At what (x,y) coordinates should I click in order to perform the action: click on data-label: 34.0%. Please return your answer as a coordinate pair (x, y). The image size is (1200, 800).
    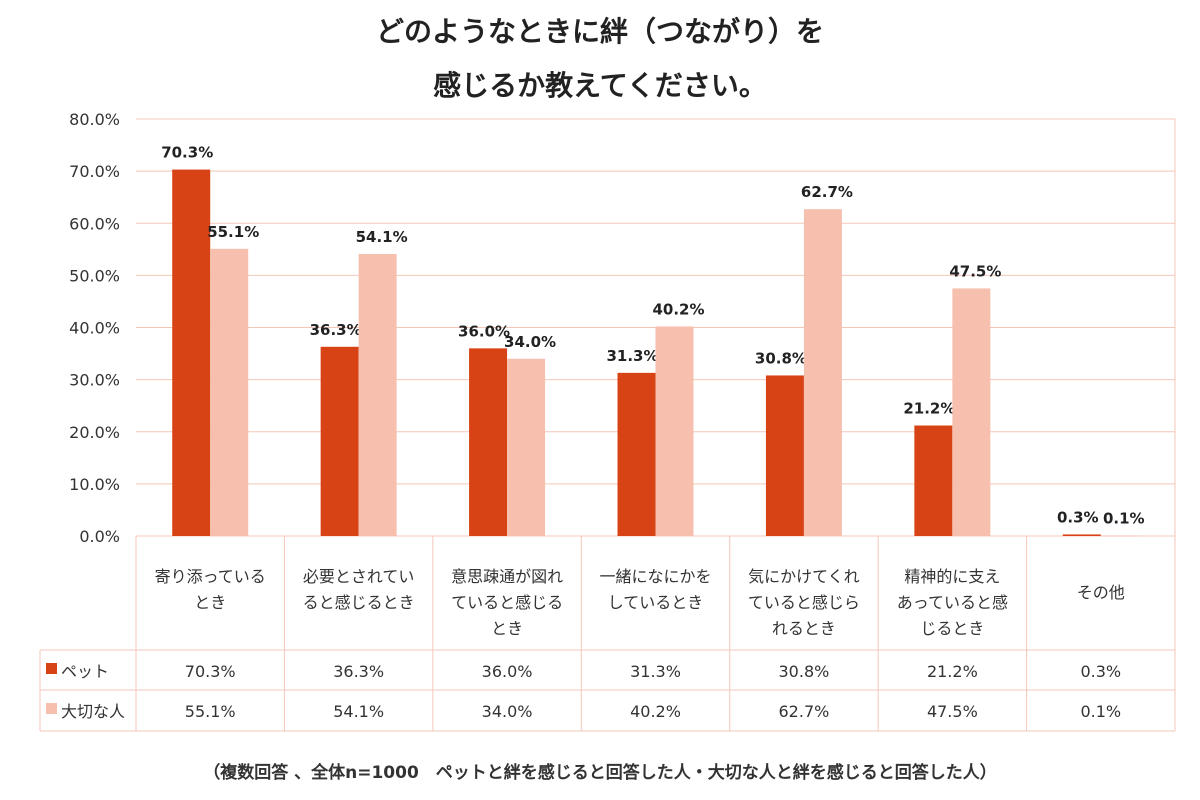
    Looking at the image, I should click on (530, 342).